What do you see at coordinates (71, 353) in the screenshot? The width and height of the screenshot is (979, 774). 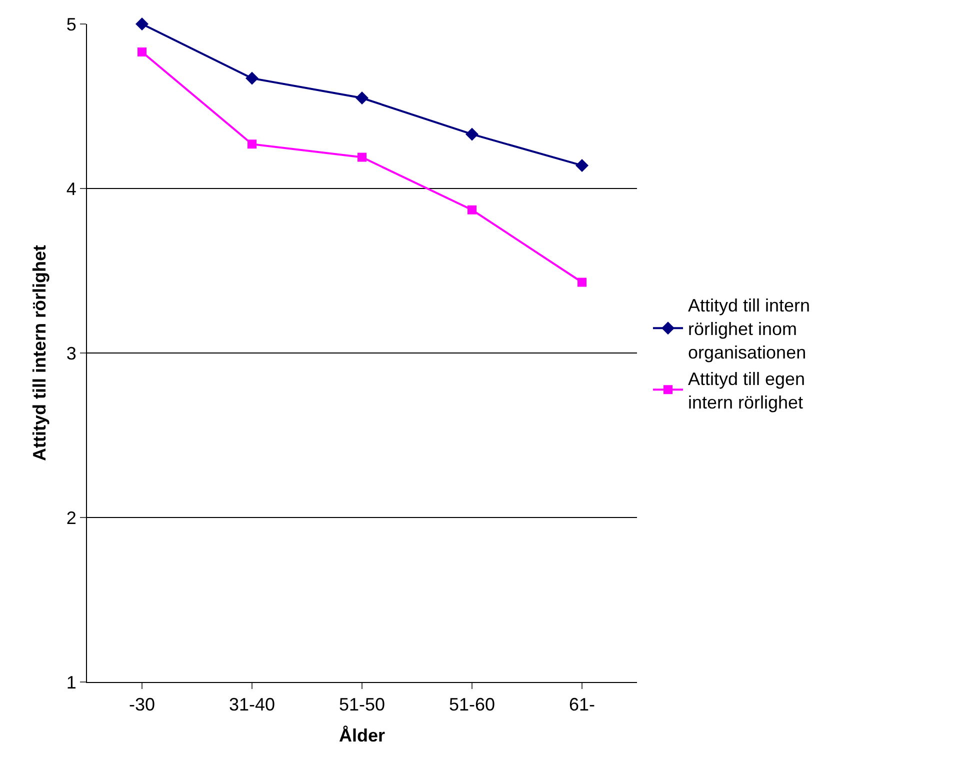 I see `y-tick-label: 3` at bounding box center [71, 353].